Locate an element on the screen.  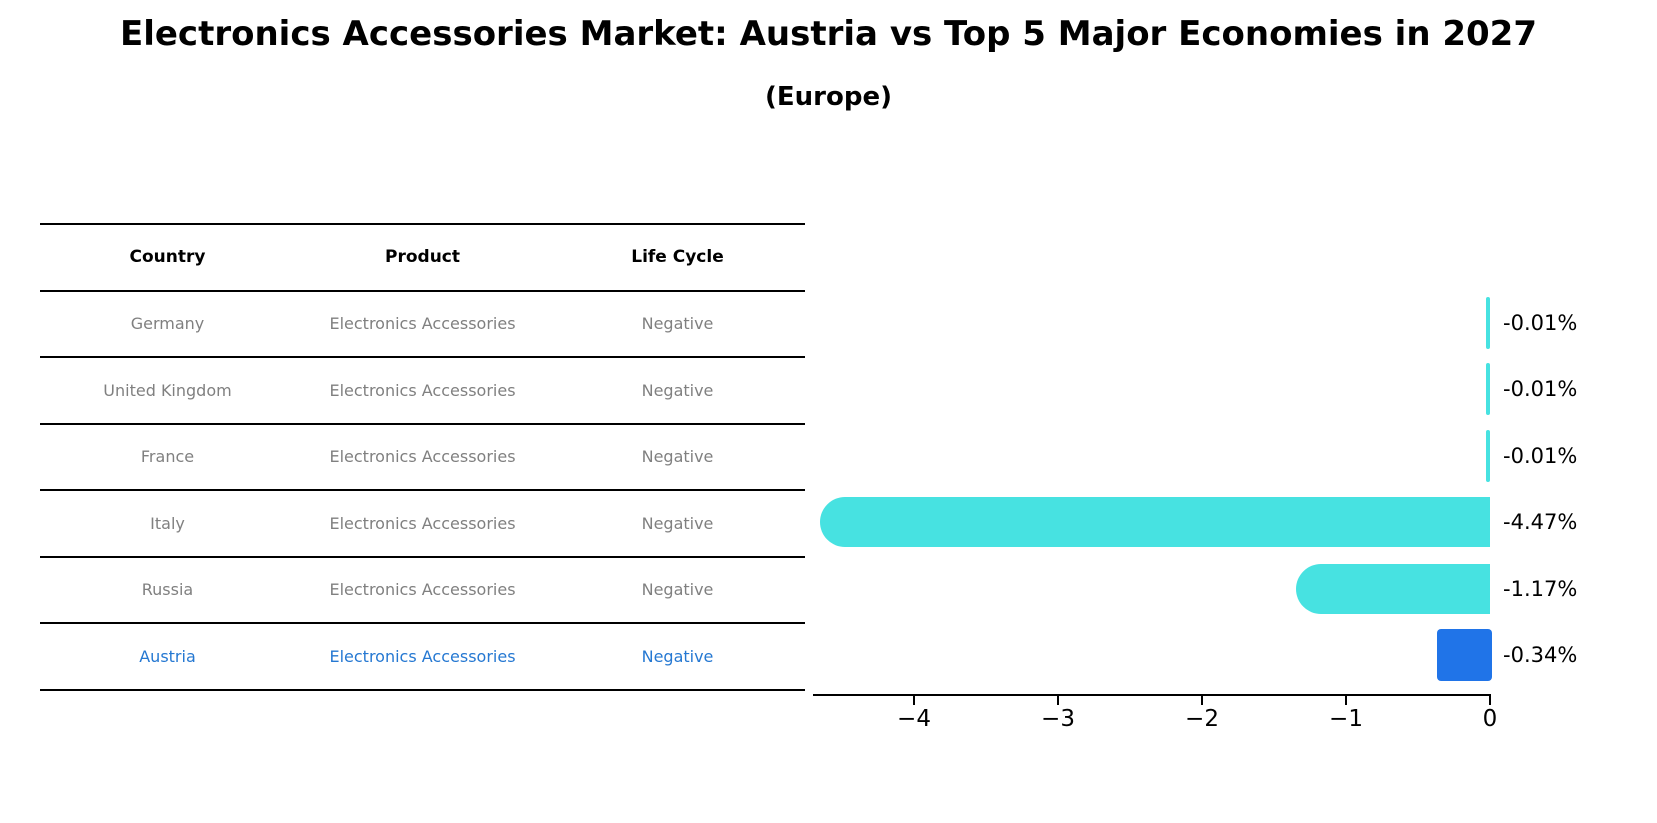
table-cell-country: Italy is located at coordinates (167, 523).